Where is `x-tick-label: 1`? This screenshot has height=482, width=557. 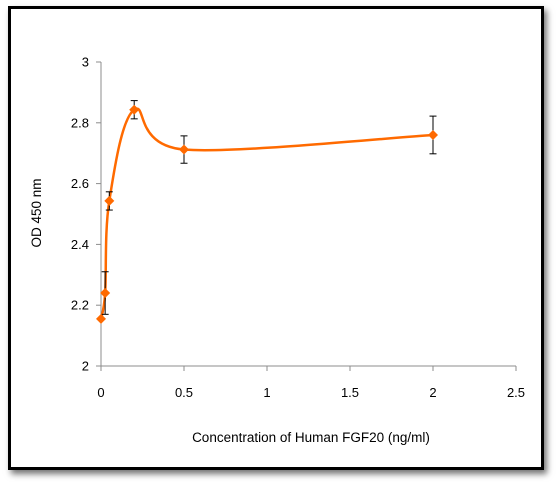
x-tick-label: 1 is located at coordinates (266, 392).